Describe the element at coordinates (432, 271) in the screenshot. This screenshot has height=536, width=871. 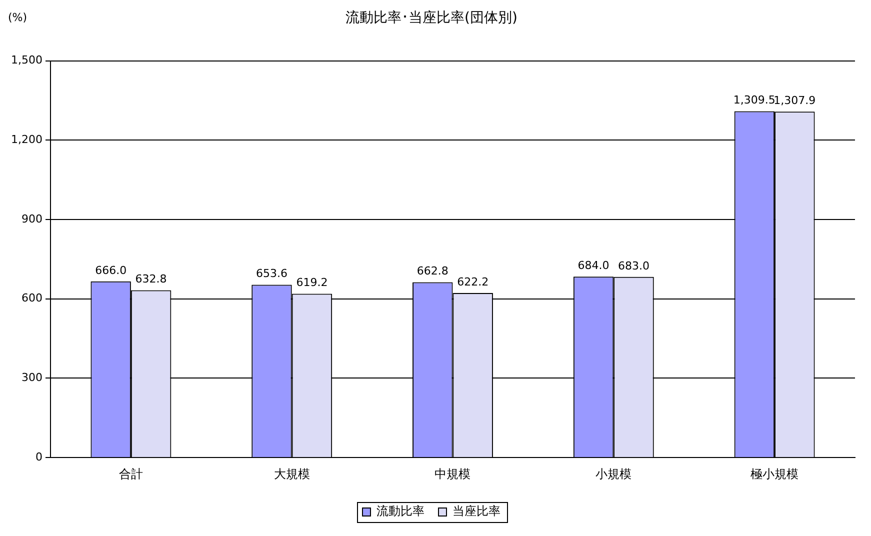
I see `data-label: 662.8` at that location.